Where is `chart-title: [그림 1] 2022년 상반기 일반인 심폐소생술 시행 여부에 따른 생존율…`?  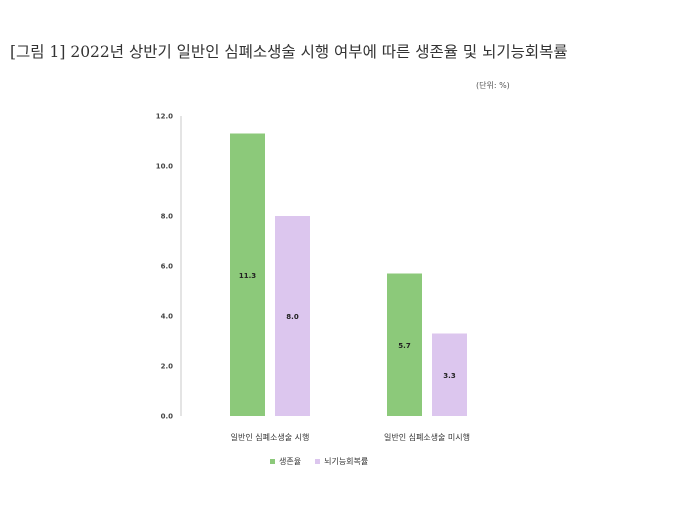
chart-title: [그림 1] 2022년 상반기 일반인 심폐소생술 시행 여부에 따른 생존율… is located at coordinates (289, 52).